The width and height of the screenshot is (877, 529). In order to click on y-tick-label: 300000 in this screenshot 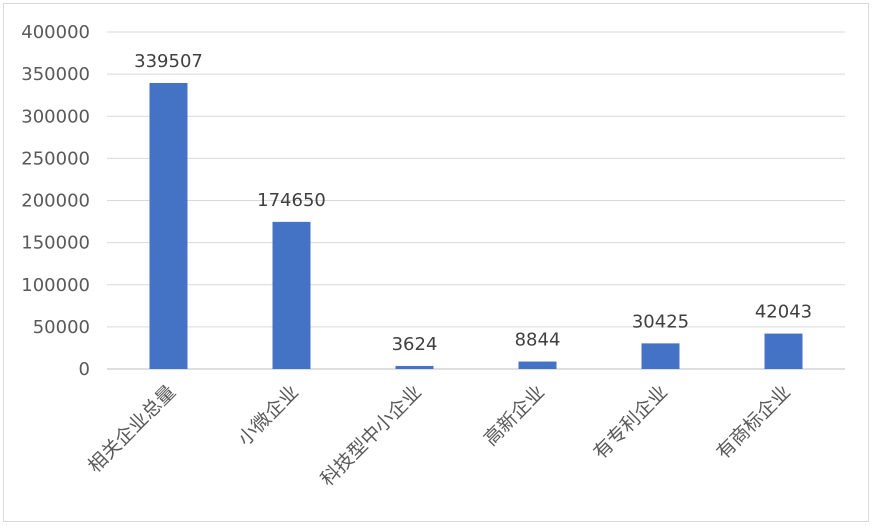, I will do `click(55, 116)`.